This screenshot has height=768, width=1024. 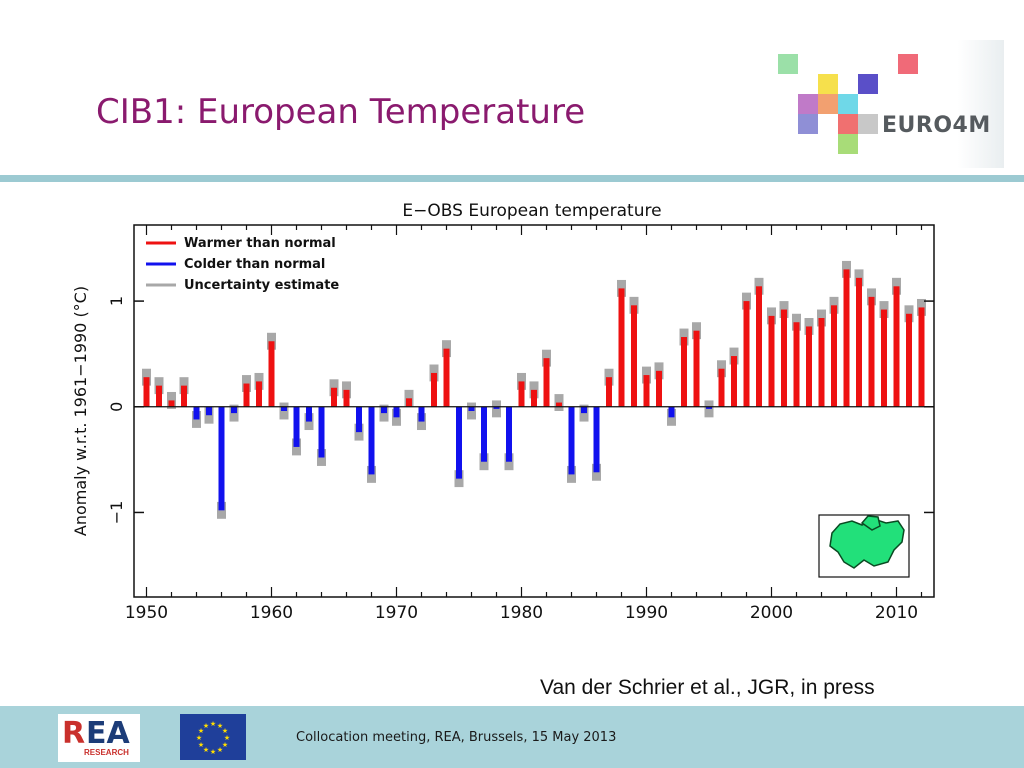 What do you see at coordinates (867, 543) in the screenshot?
I see `europe-land-shape` at bounding box center [867, 543].